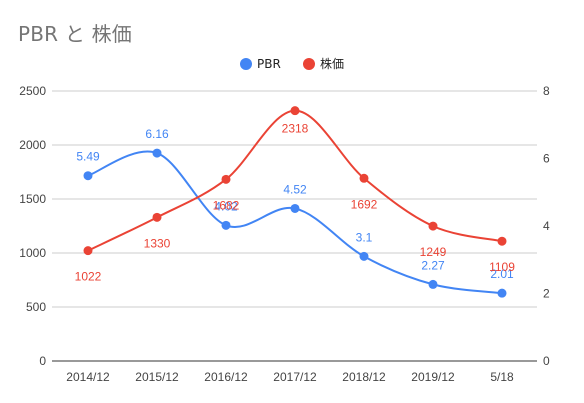 The image size is (584, 403). What do you see at coordinates (32, 199) in the screenshot?
I see `left-axis-tick-label: 1500` at bounding box center [32, 199].